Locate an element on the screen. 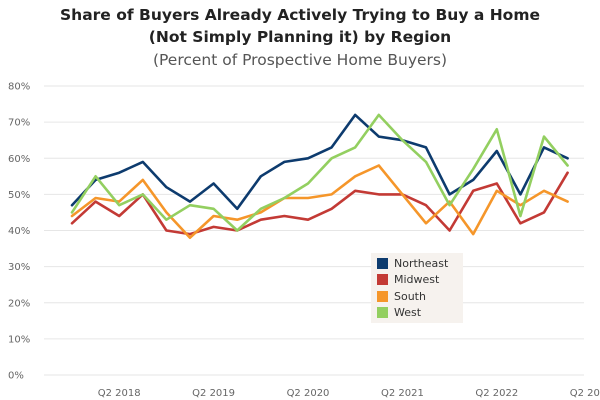 The width and height of the screenshot is (600, 400). y-tick-label: 10% is located at coordinates (19, 339).